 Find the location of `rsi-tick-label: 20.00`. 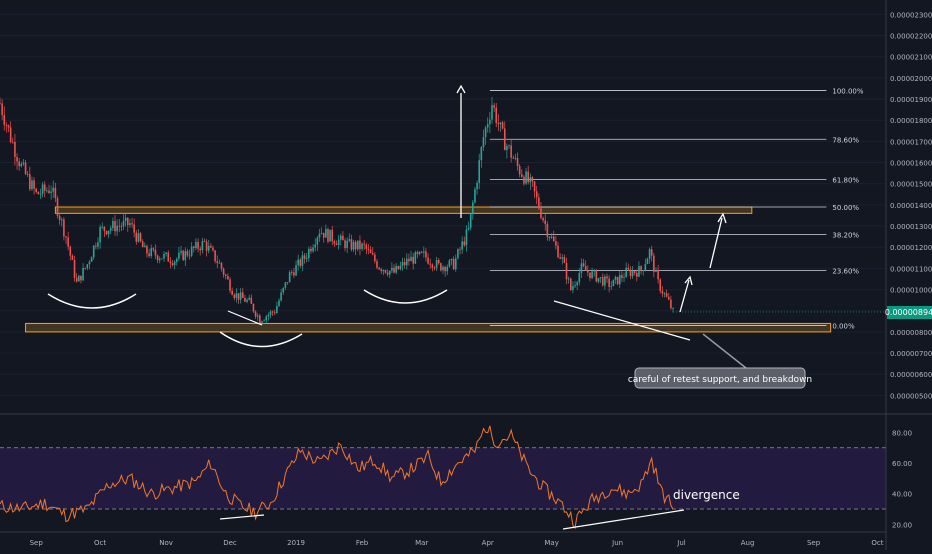

rsi-tick-label: 20.00 is located at coordinates (902, 525).